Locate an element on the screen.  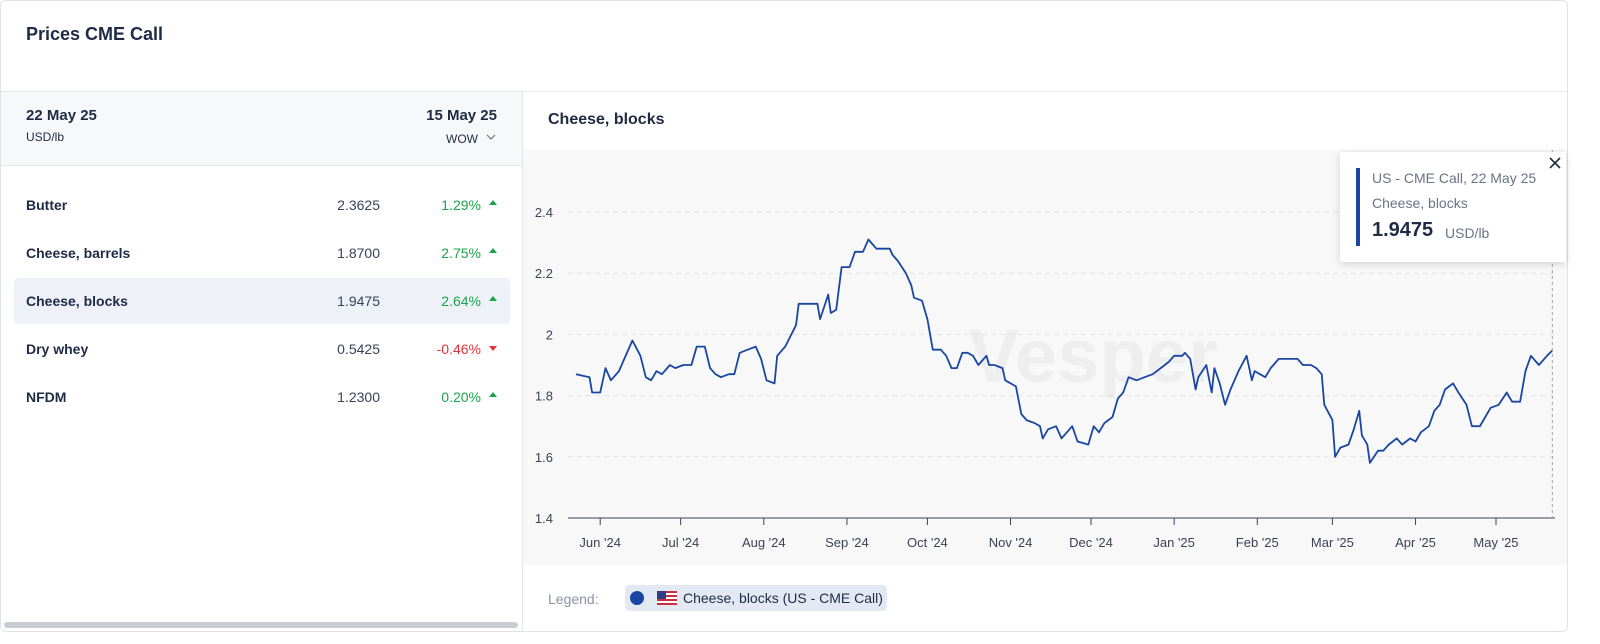
row-name: Cheese, blocks is located at coordinates (77, 301).